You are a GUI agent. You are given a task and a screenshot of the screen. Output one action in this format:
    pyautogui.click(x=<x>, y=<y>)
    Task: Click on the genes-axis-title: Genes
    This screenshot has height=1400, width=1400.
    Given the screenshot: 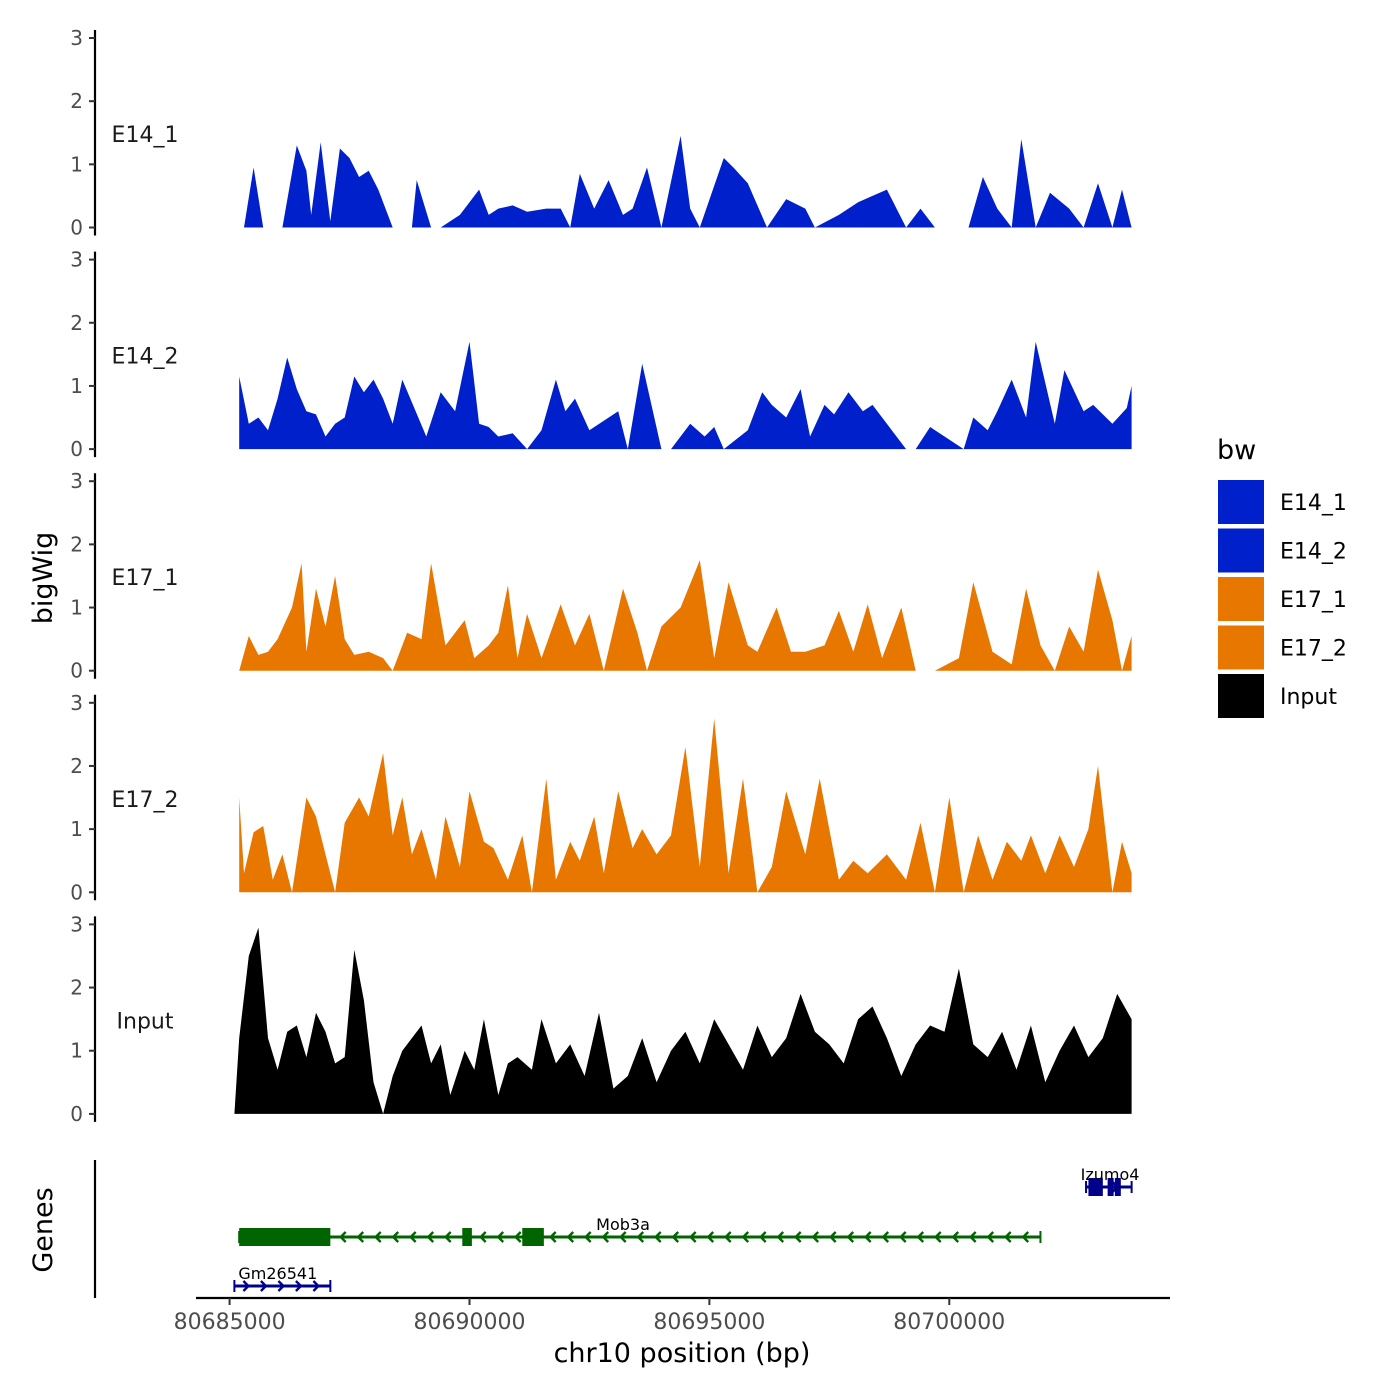 What is the action you would take?
    pyautogui.click(x=43, y=1229)
    